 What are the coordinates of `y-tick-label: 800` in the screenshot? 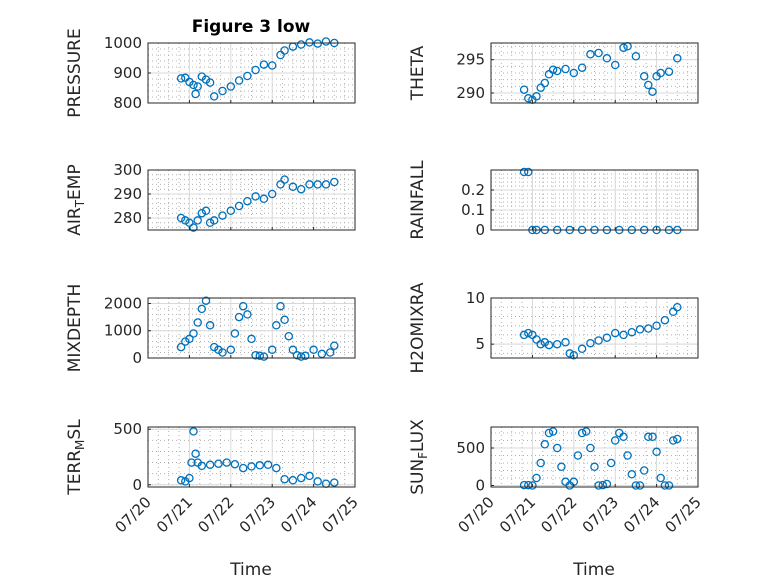 It's located at (127, 103).